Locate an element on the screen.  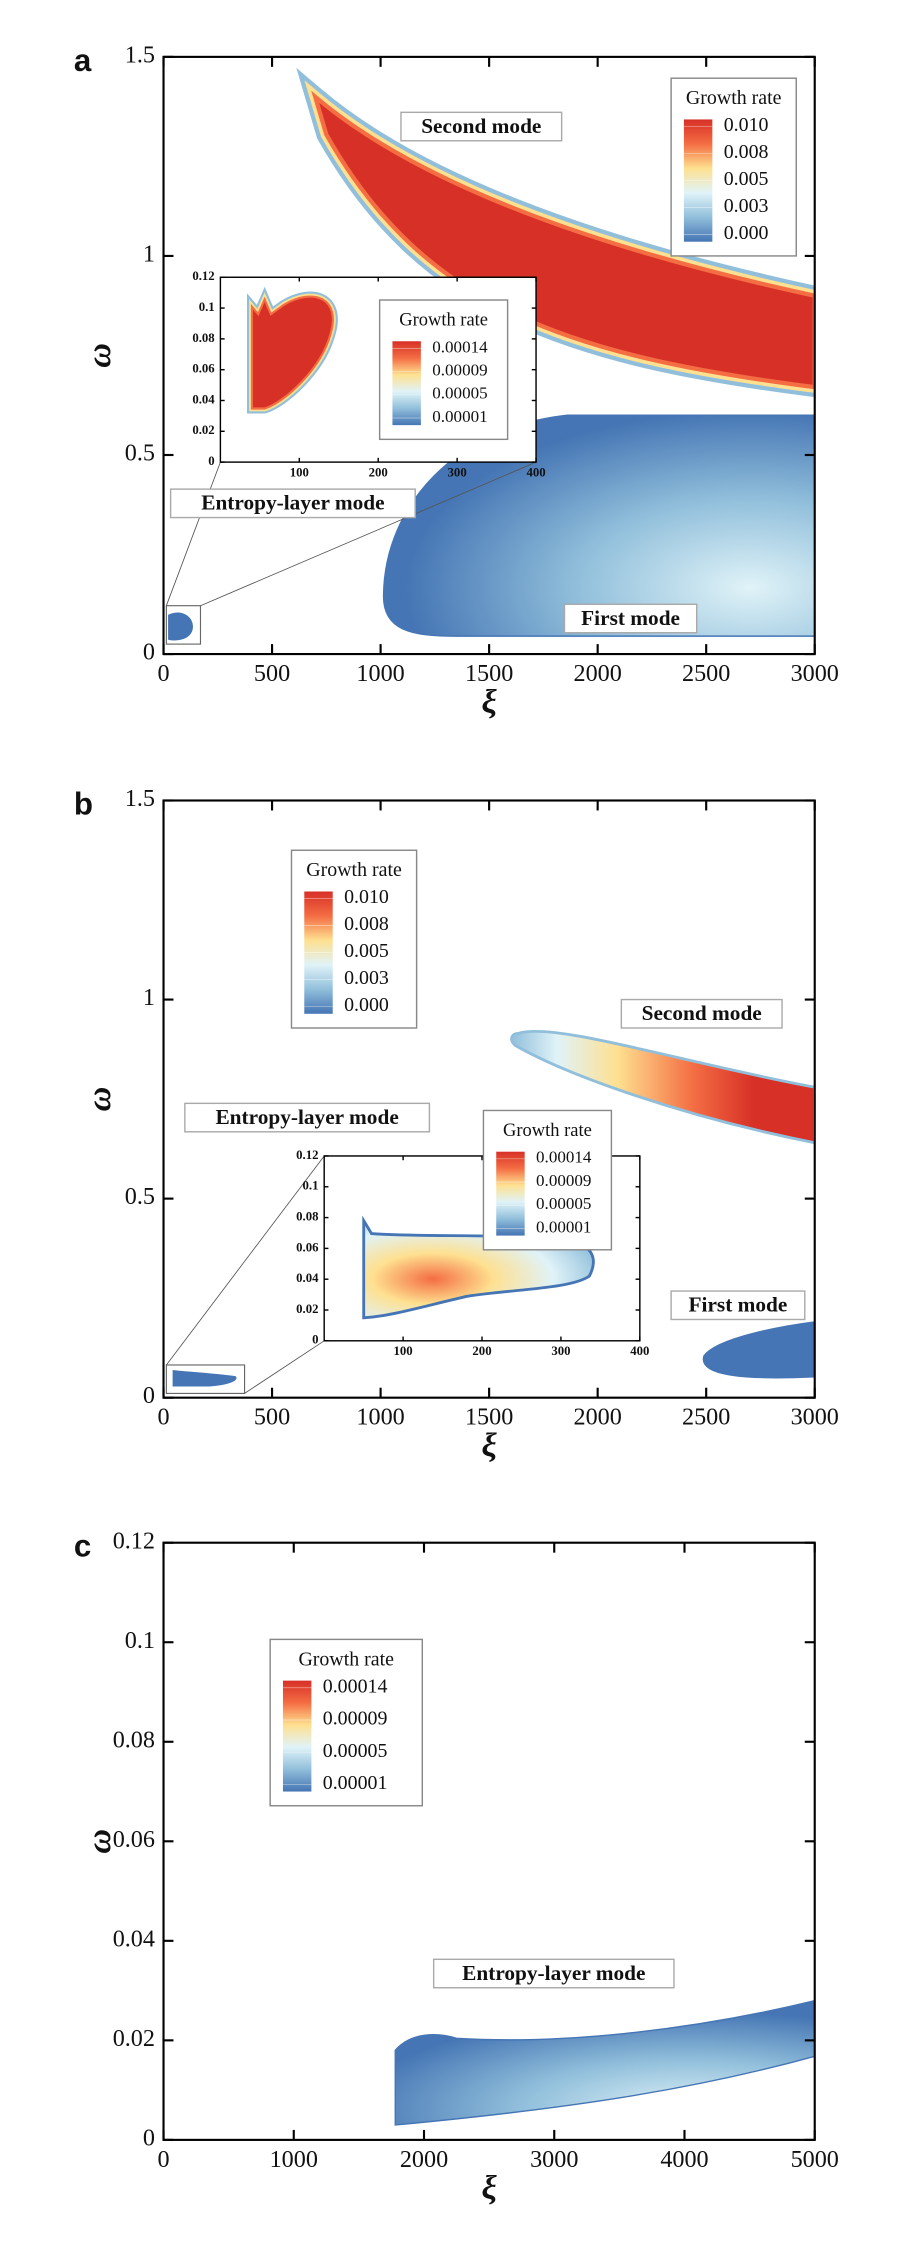
panel-label: a is located at coordinates (83, 60).